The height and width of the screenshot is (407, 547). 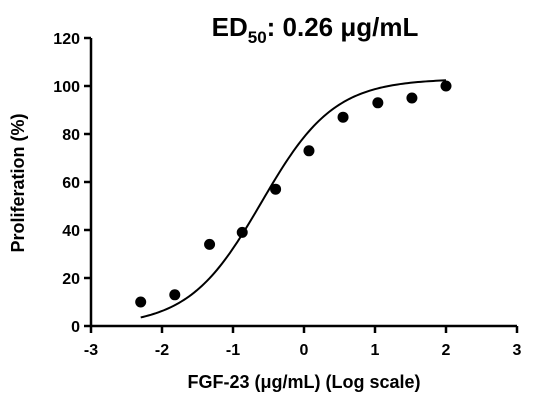 I want to click on x-tick-label: -3, so click(x=91, y=350).